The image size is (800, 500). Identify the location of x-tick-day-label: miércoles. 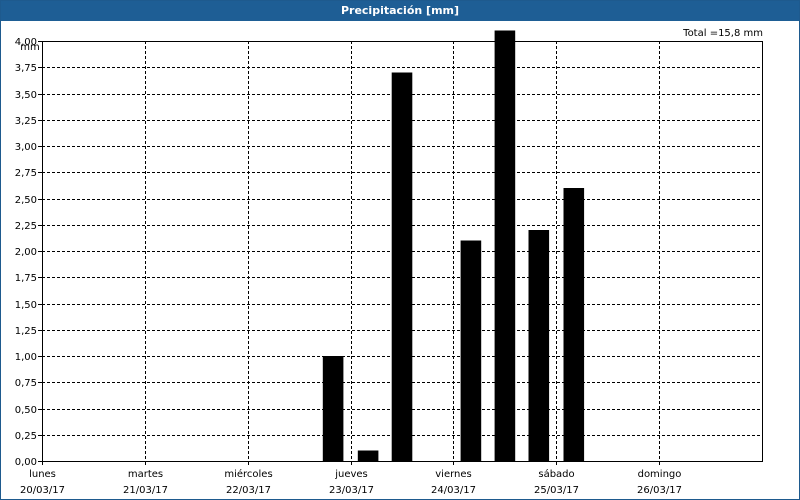
(248, 474).